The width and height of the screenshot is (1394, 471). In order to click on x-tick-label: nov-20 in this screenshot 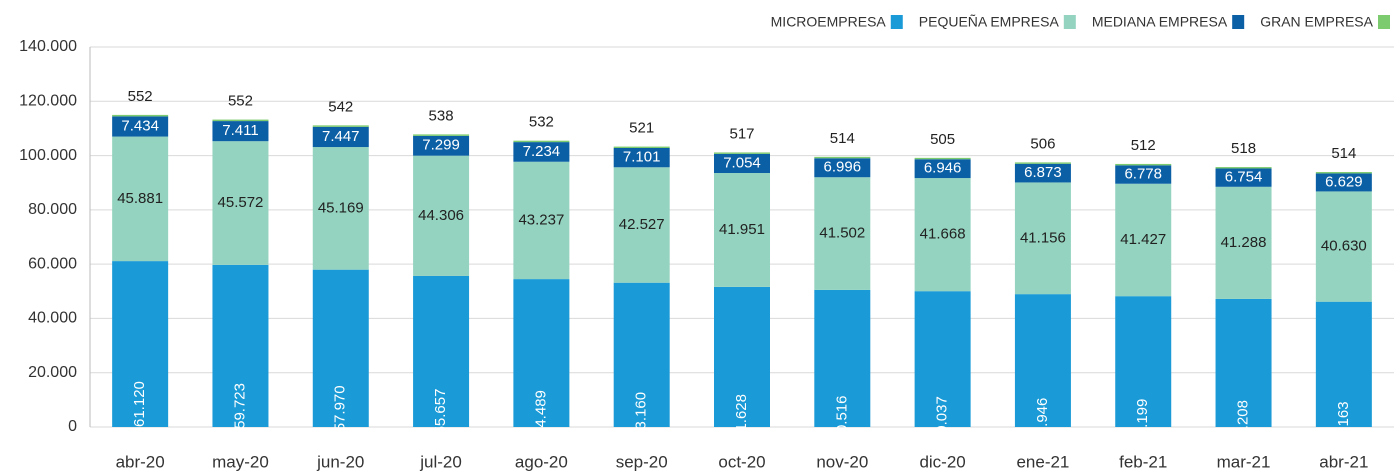, I will do `click(842, 461)`.